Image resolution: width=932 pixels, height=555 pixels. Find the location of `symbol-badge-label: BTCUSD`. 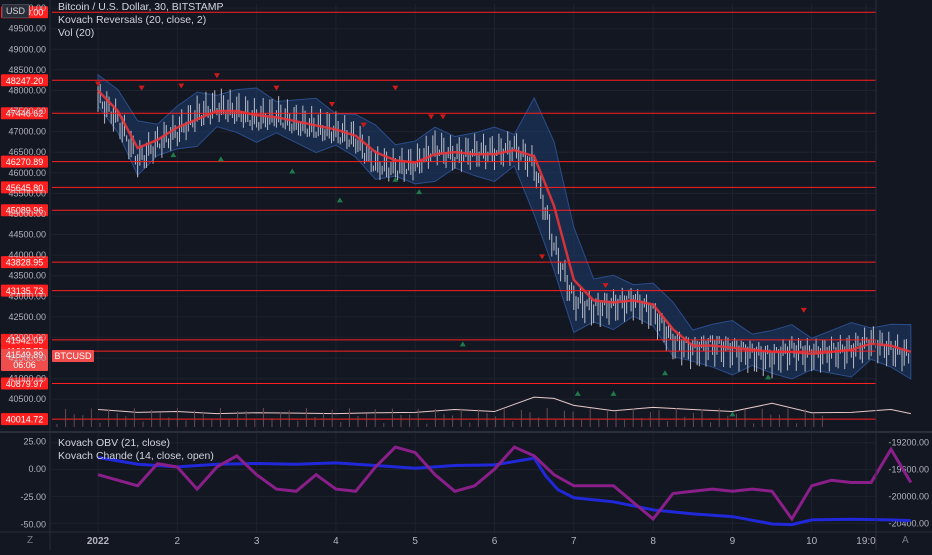

symbol-badge-label: BTCUSD is located at coordinates (73, 356).